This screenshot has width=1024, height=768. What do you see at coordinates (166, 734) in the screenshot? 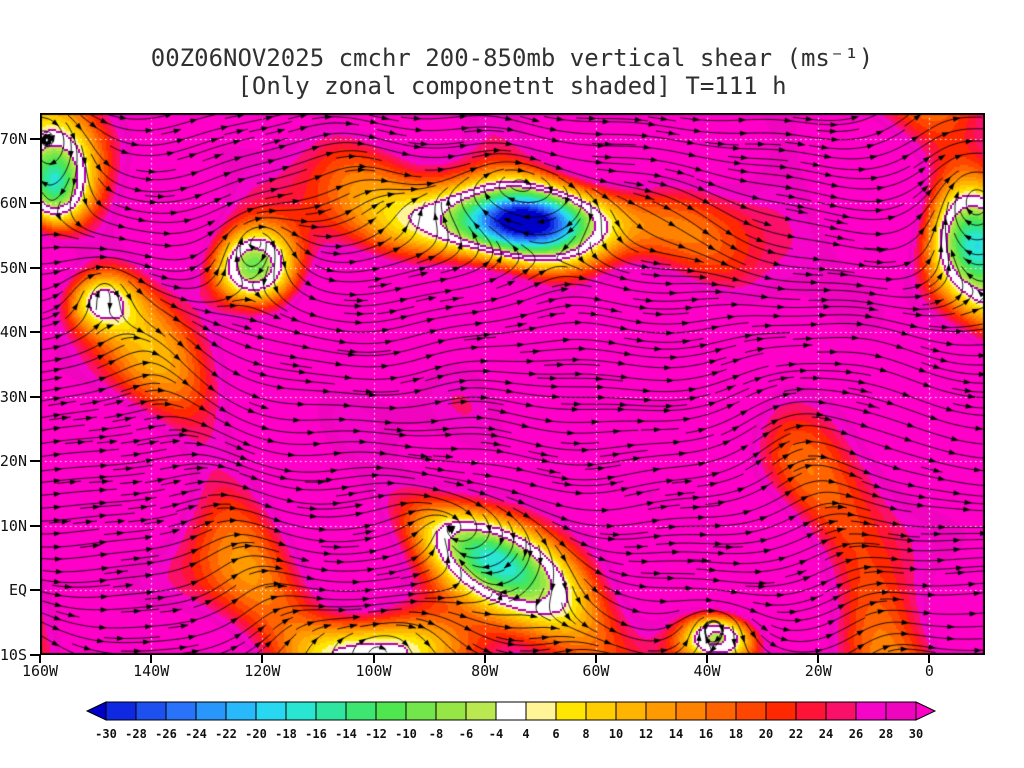
I see `colorbar-tick-label: -26` at bounding box center [166, 734].